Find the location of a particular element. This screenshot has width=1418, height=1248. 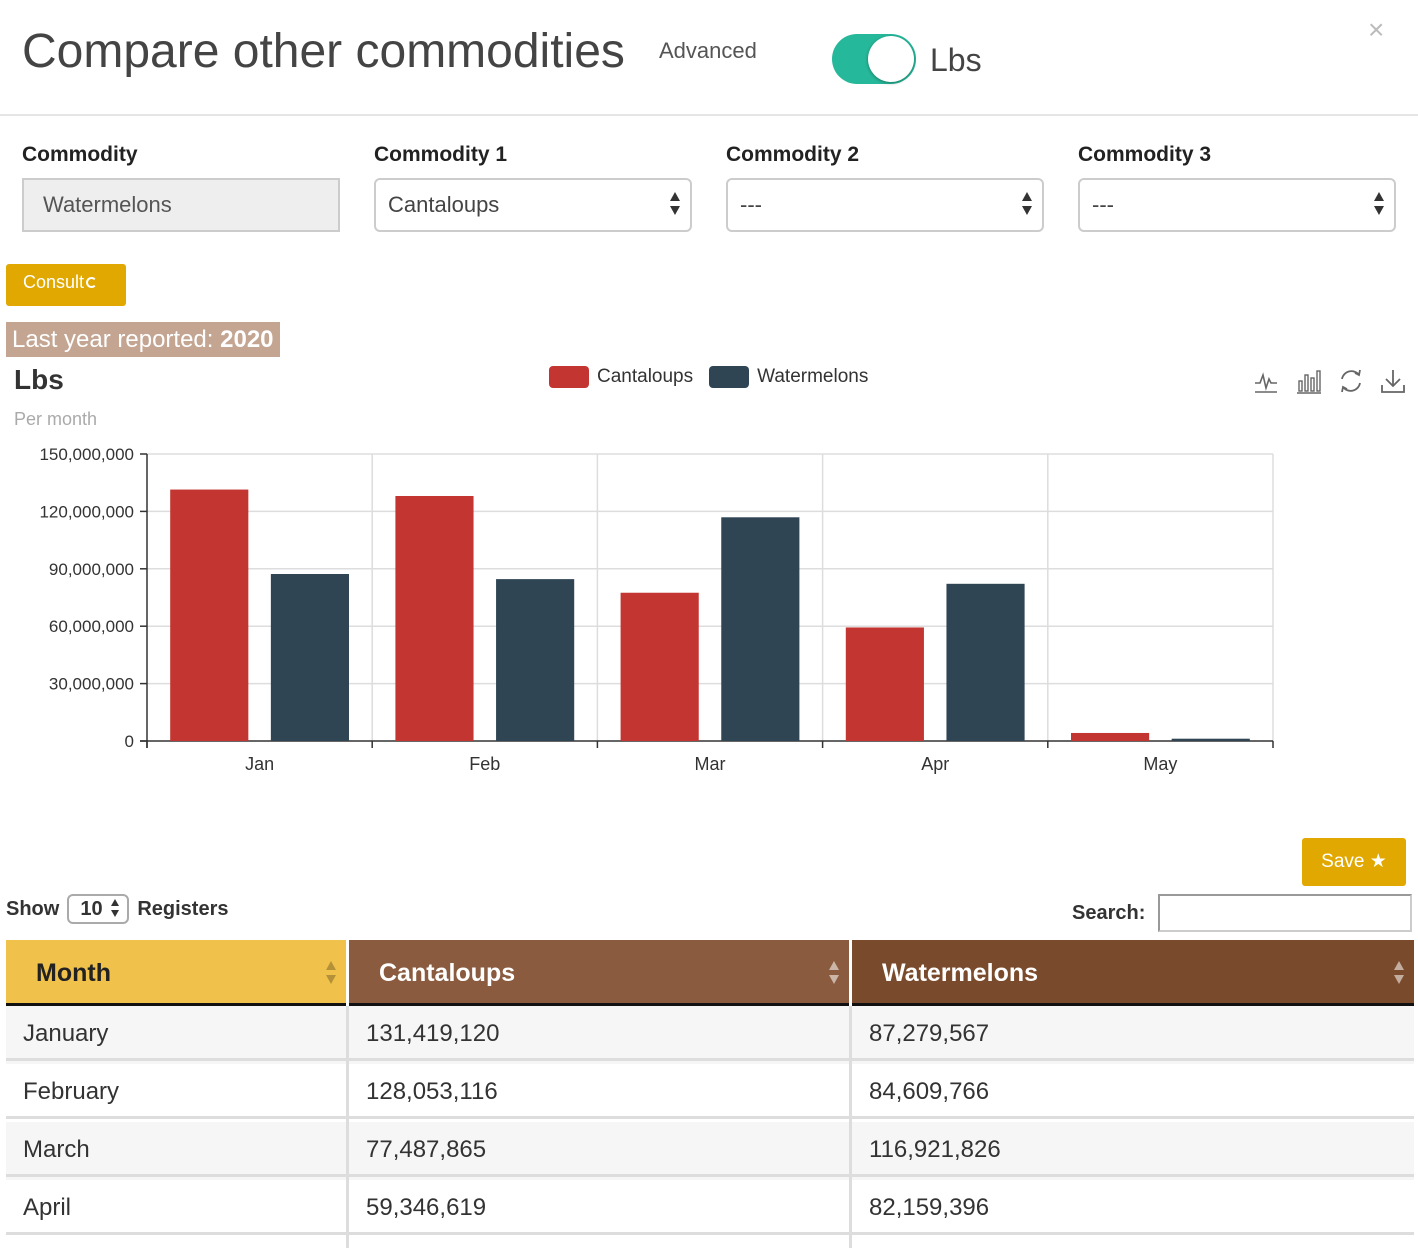

last-year-badge: Last year reported: 2020 is located at coordinates (143, 339).